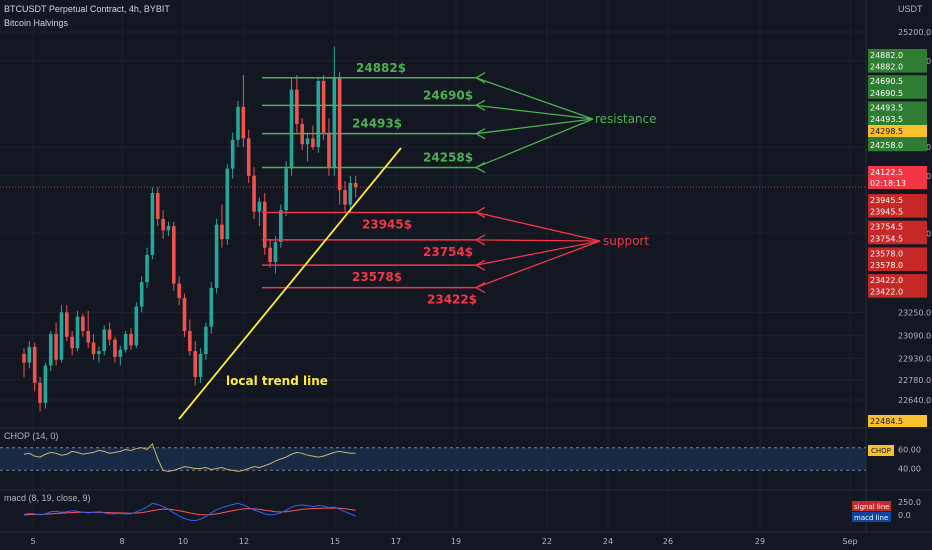 Image resolution: width=932 pixels, height=550 pixels. What do you see at coordinates (760, 541) in the screenshot?
I see `time-tick-label: 29` at bounding box center [760, 541].